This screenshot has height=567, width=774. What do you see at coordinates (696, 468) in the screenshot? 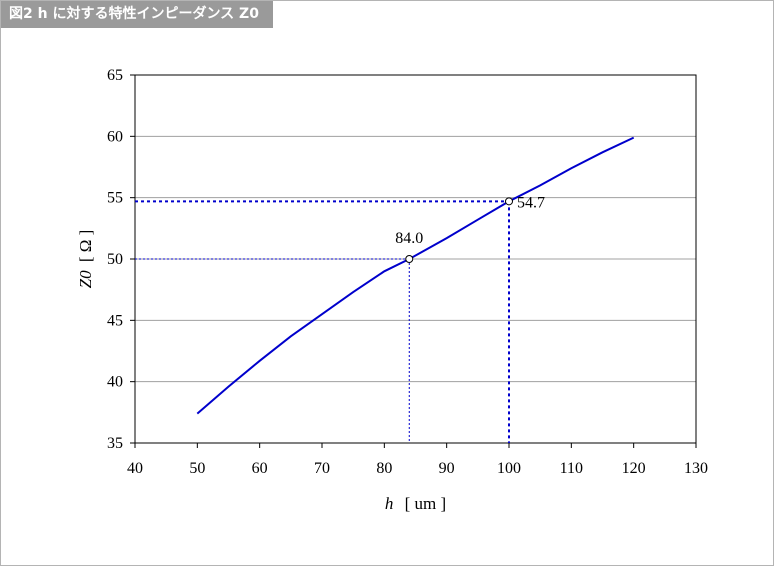
I see `x-tick-label: 130` at bounding box center [696, 468].